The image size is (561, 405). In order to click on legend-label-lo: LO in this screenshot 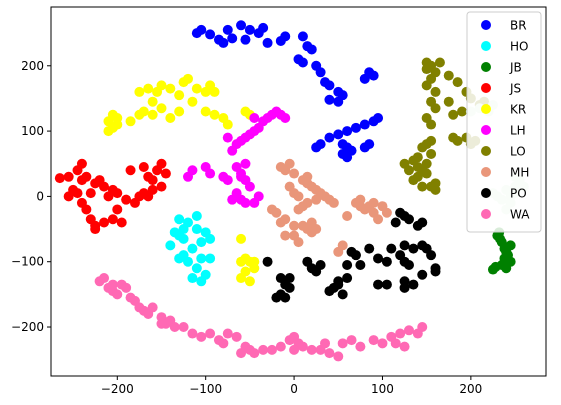, I will do `click(518, 152)`.